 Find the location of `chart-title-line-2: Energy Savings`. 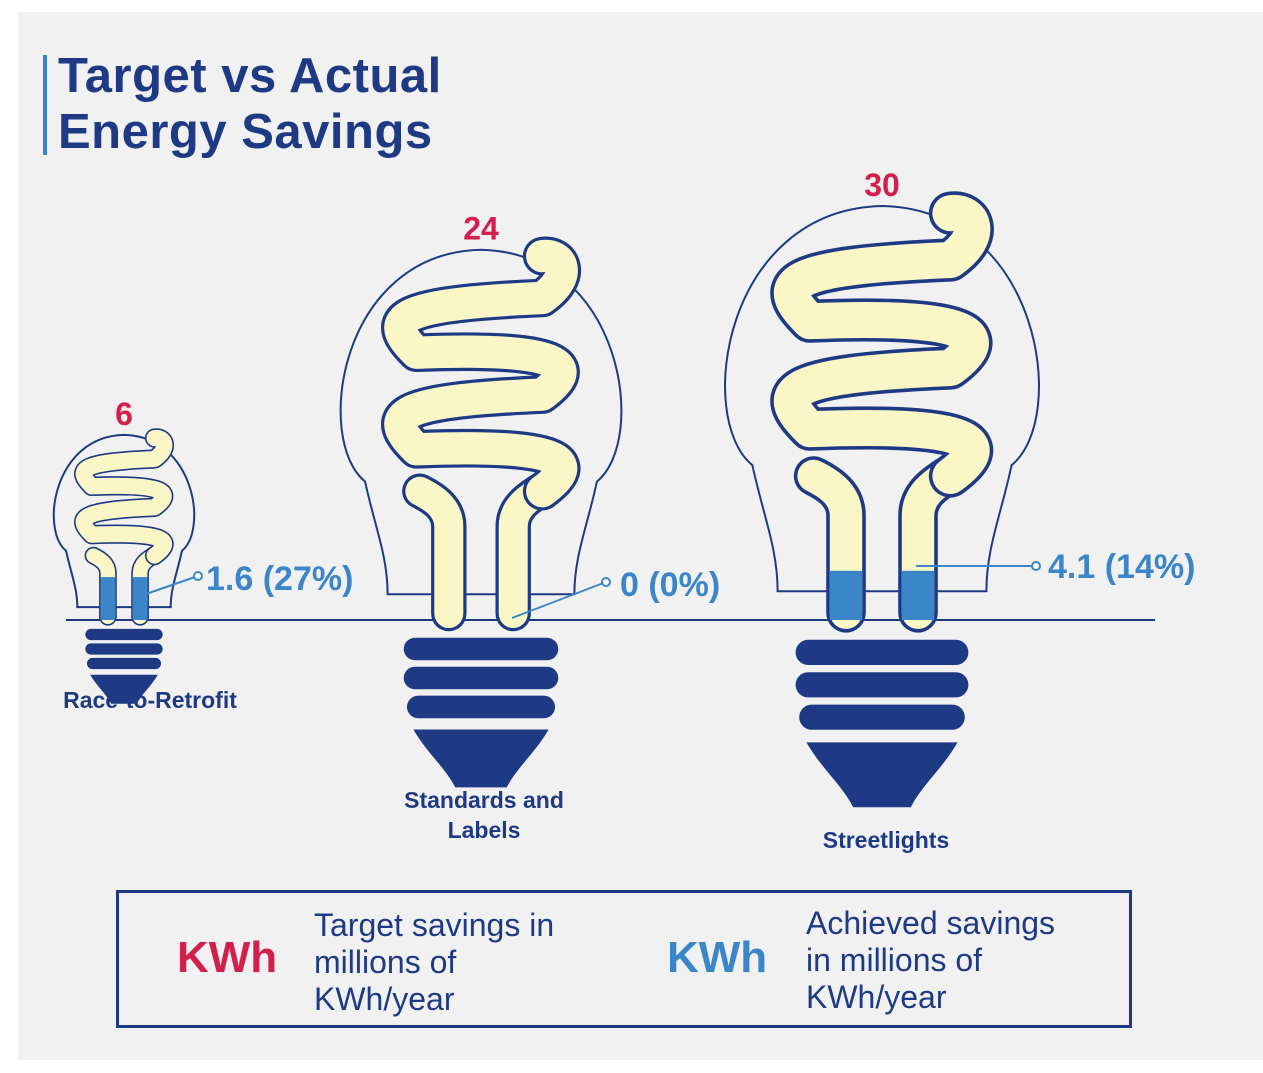

chart-title-line-2: Energy Savings is located at coordinates (245, 132).